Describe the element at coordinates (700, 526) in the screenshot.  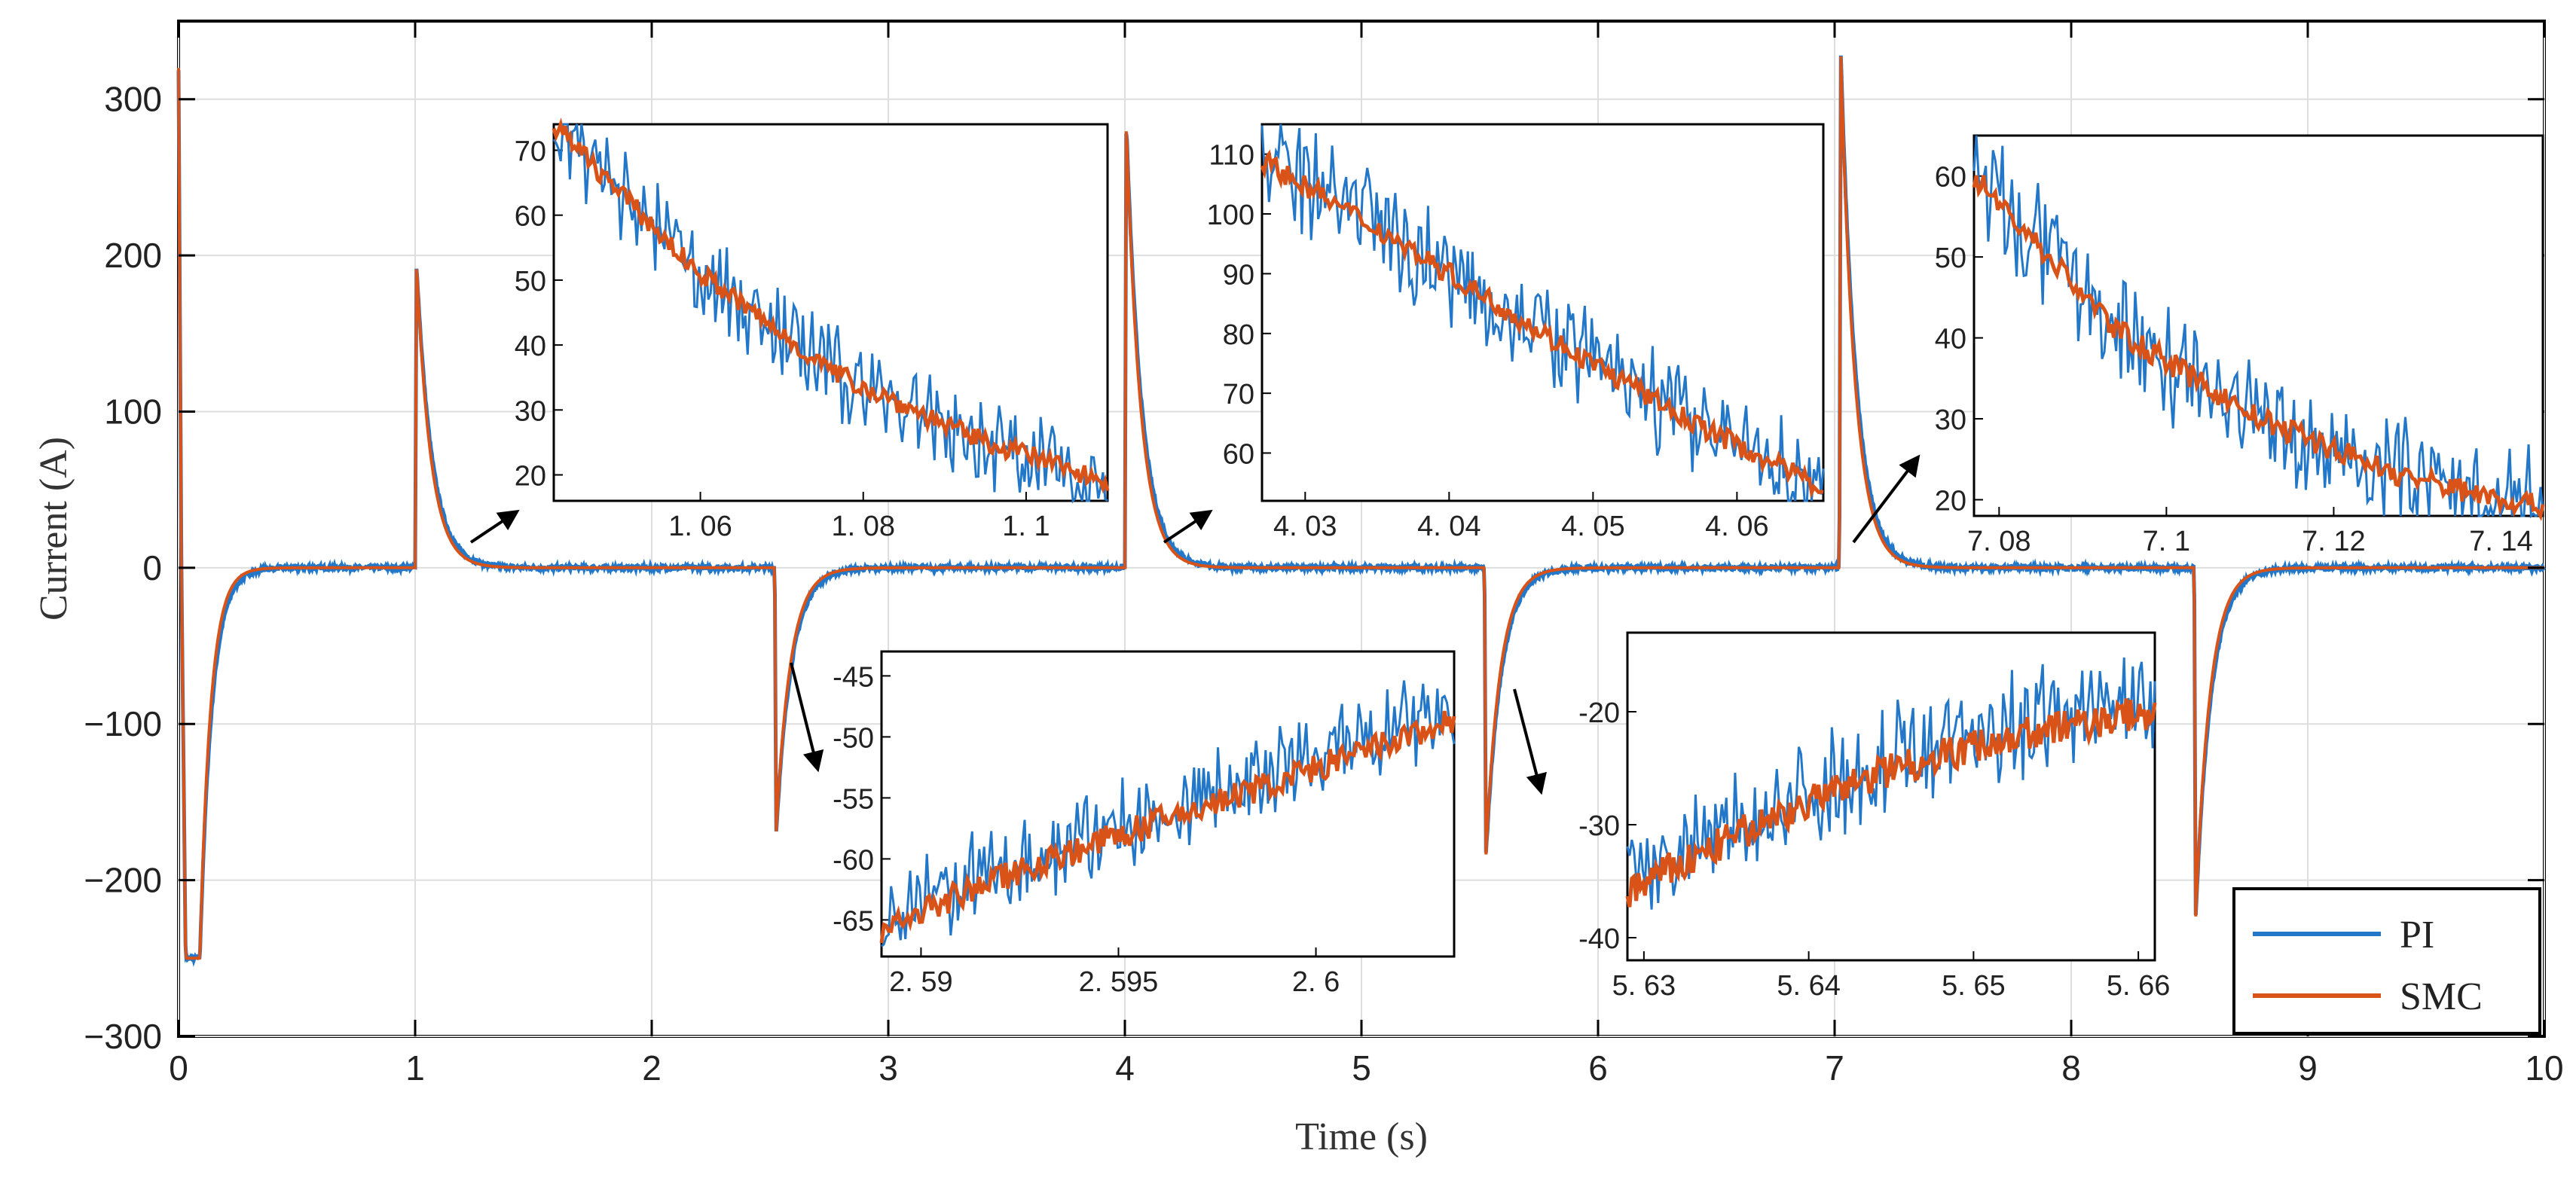
I see `inset-x-tick-label: 1. 06` at that location.